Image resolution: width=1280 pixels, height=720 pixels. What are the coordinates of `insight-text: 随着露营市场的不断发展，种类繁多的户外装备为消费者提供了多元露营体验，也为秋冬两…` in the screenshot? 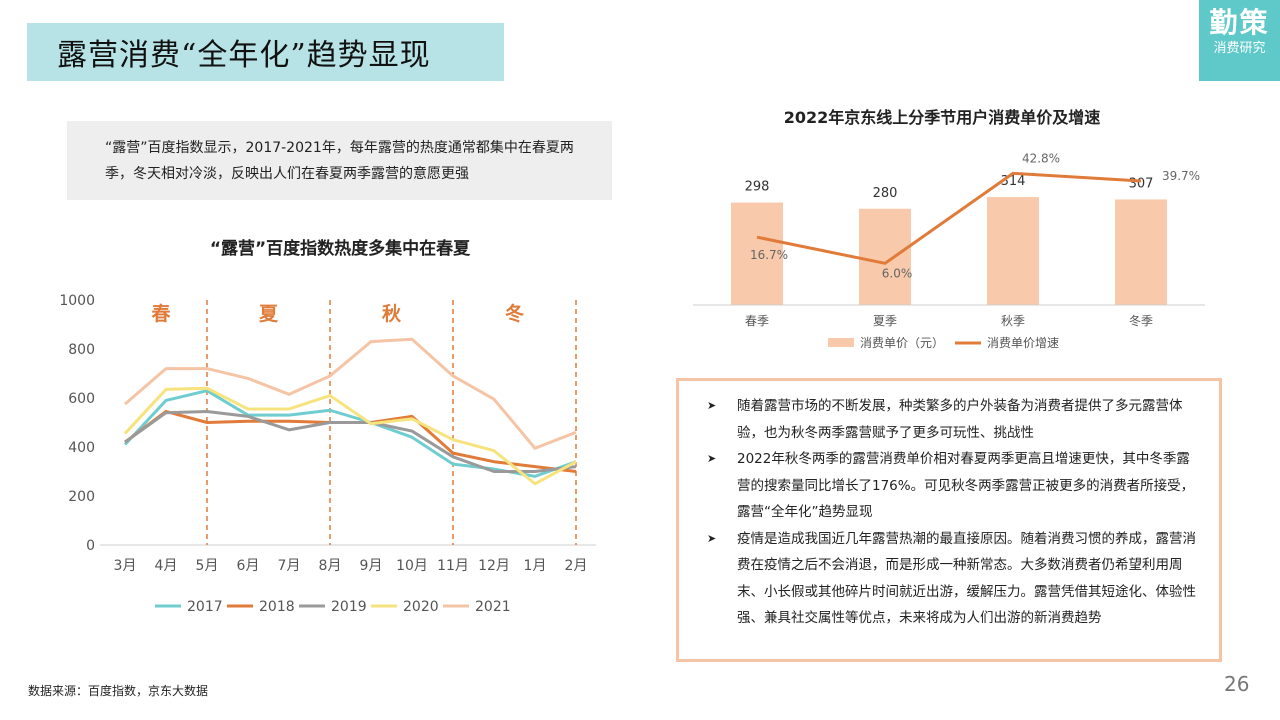 It's located at (960, 419).